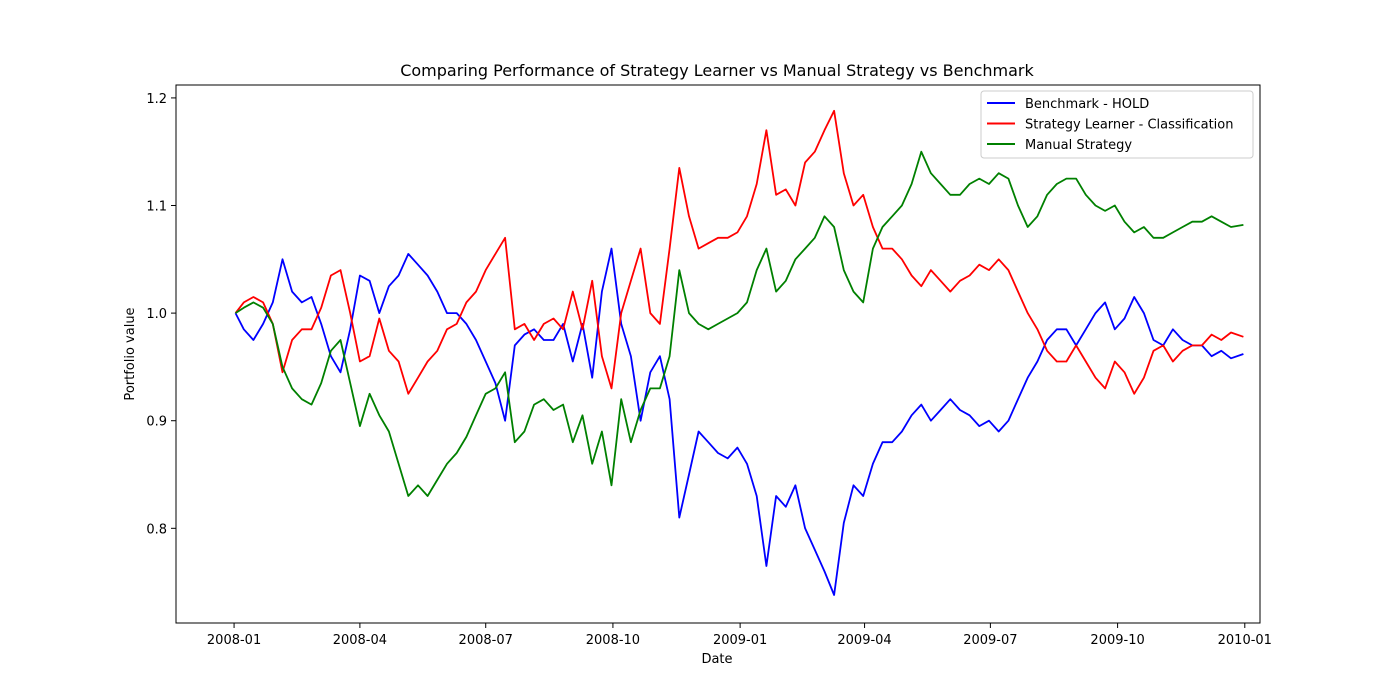 This screenshot has width=1400, height=700. Describe the element at coordinates (156, 422) in the screenshot. I see `y-tick-label: 0.9` at that location.